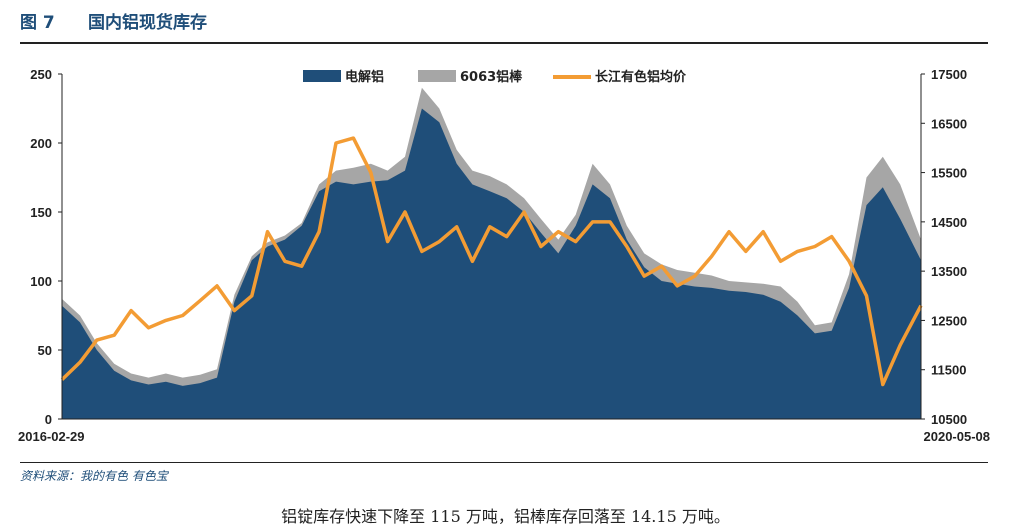  What do you see at coordinates (949, 419) in the screenshot?
I see `right-tick-label: 10500` at bounding box center [949, 419].